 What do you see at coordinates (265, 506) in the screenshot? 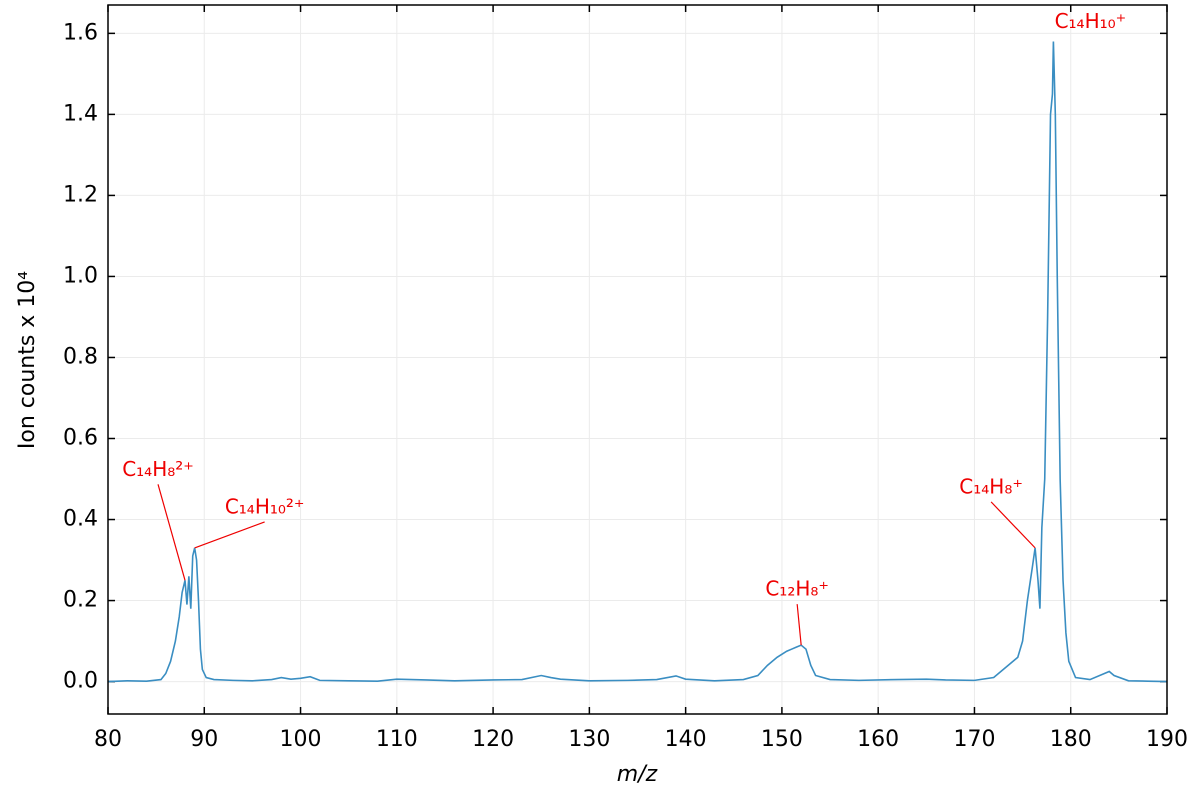
I see `annotation-label: C₁₄H₁₀²⁺` at bounding box center [265, 506].